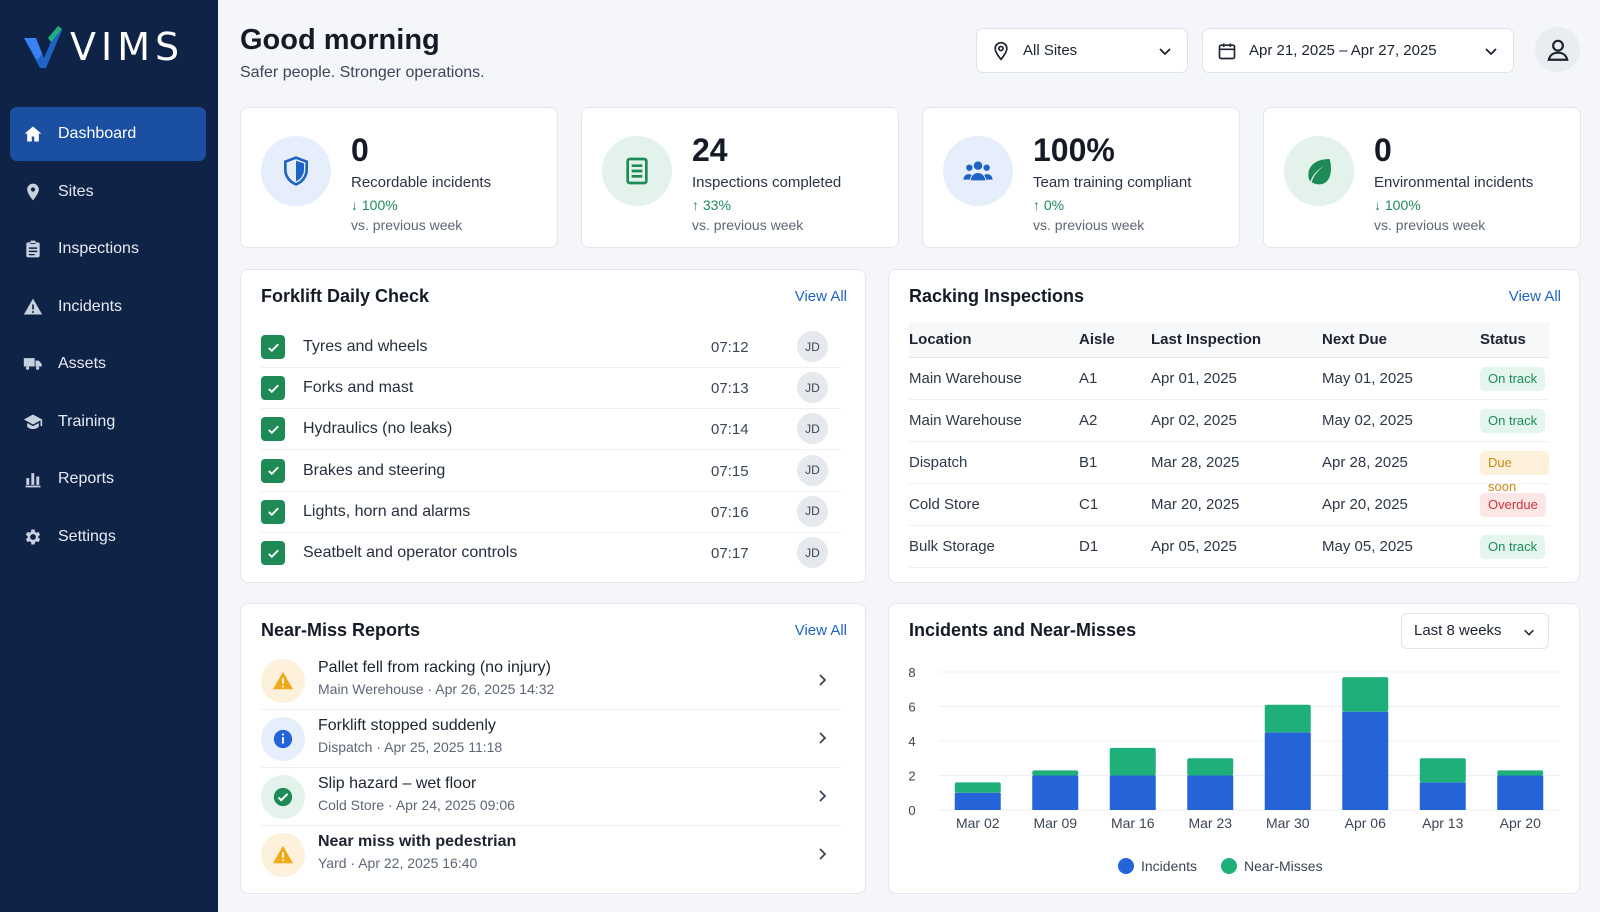 The image size is (1600, 912). Describe the element at coordinates (362, 72) in the screenshot. I see `page-subtitle: Safer people. Stronger operations.` at that location.